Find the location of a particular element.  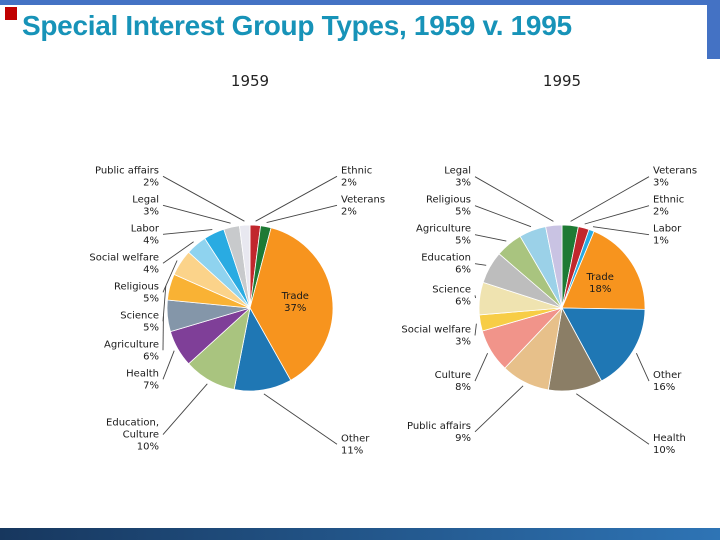

pie-label-trade: Trade 18% is located at coordinates (600, 283).